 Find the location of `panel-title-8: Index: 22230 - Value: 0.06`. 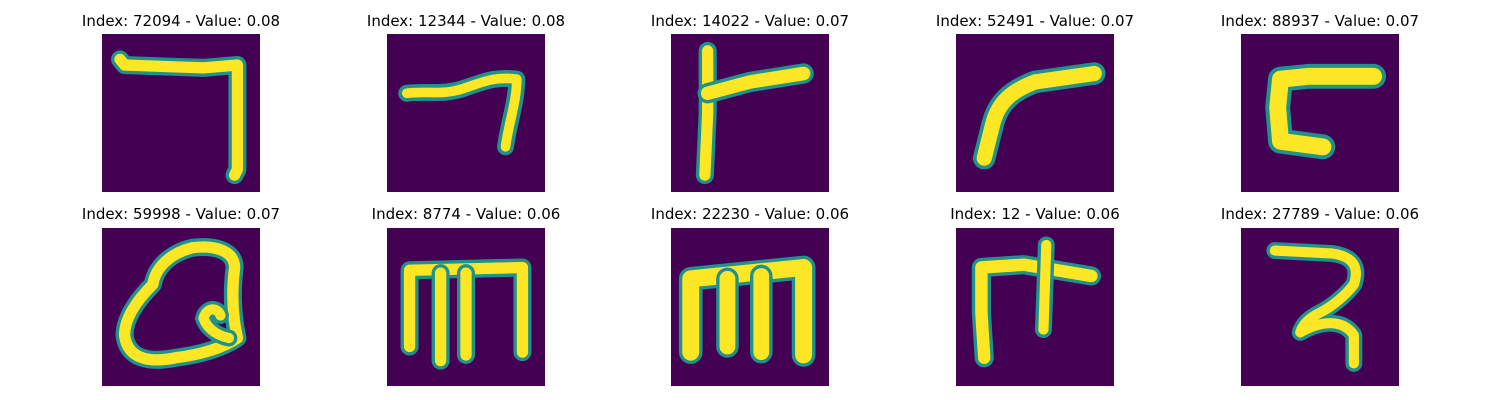

panel-title-8: Index: 22230 - Value: 0.06 is located at coordinates (750, 214).